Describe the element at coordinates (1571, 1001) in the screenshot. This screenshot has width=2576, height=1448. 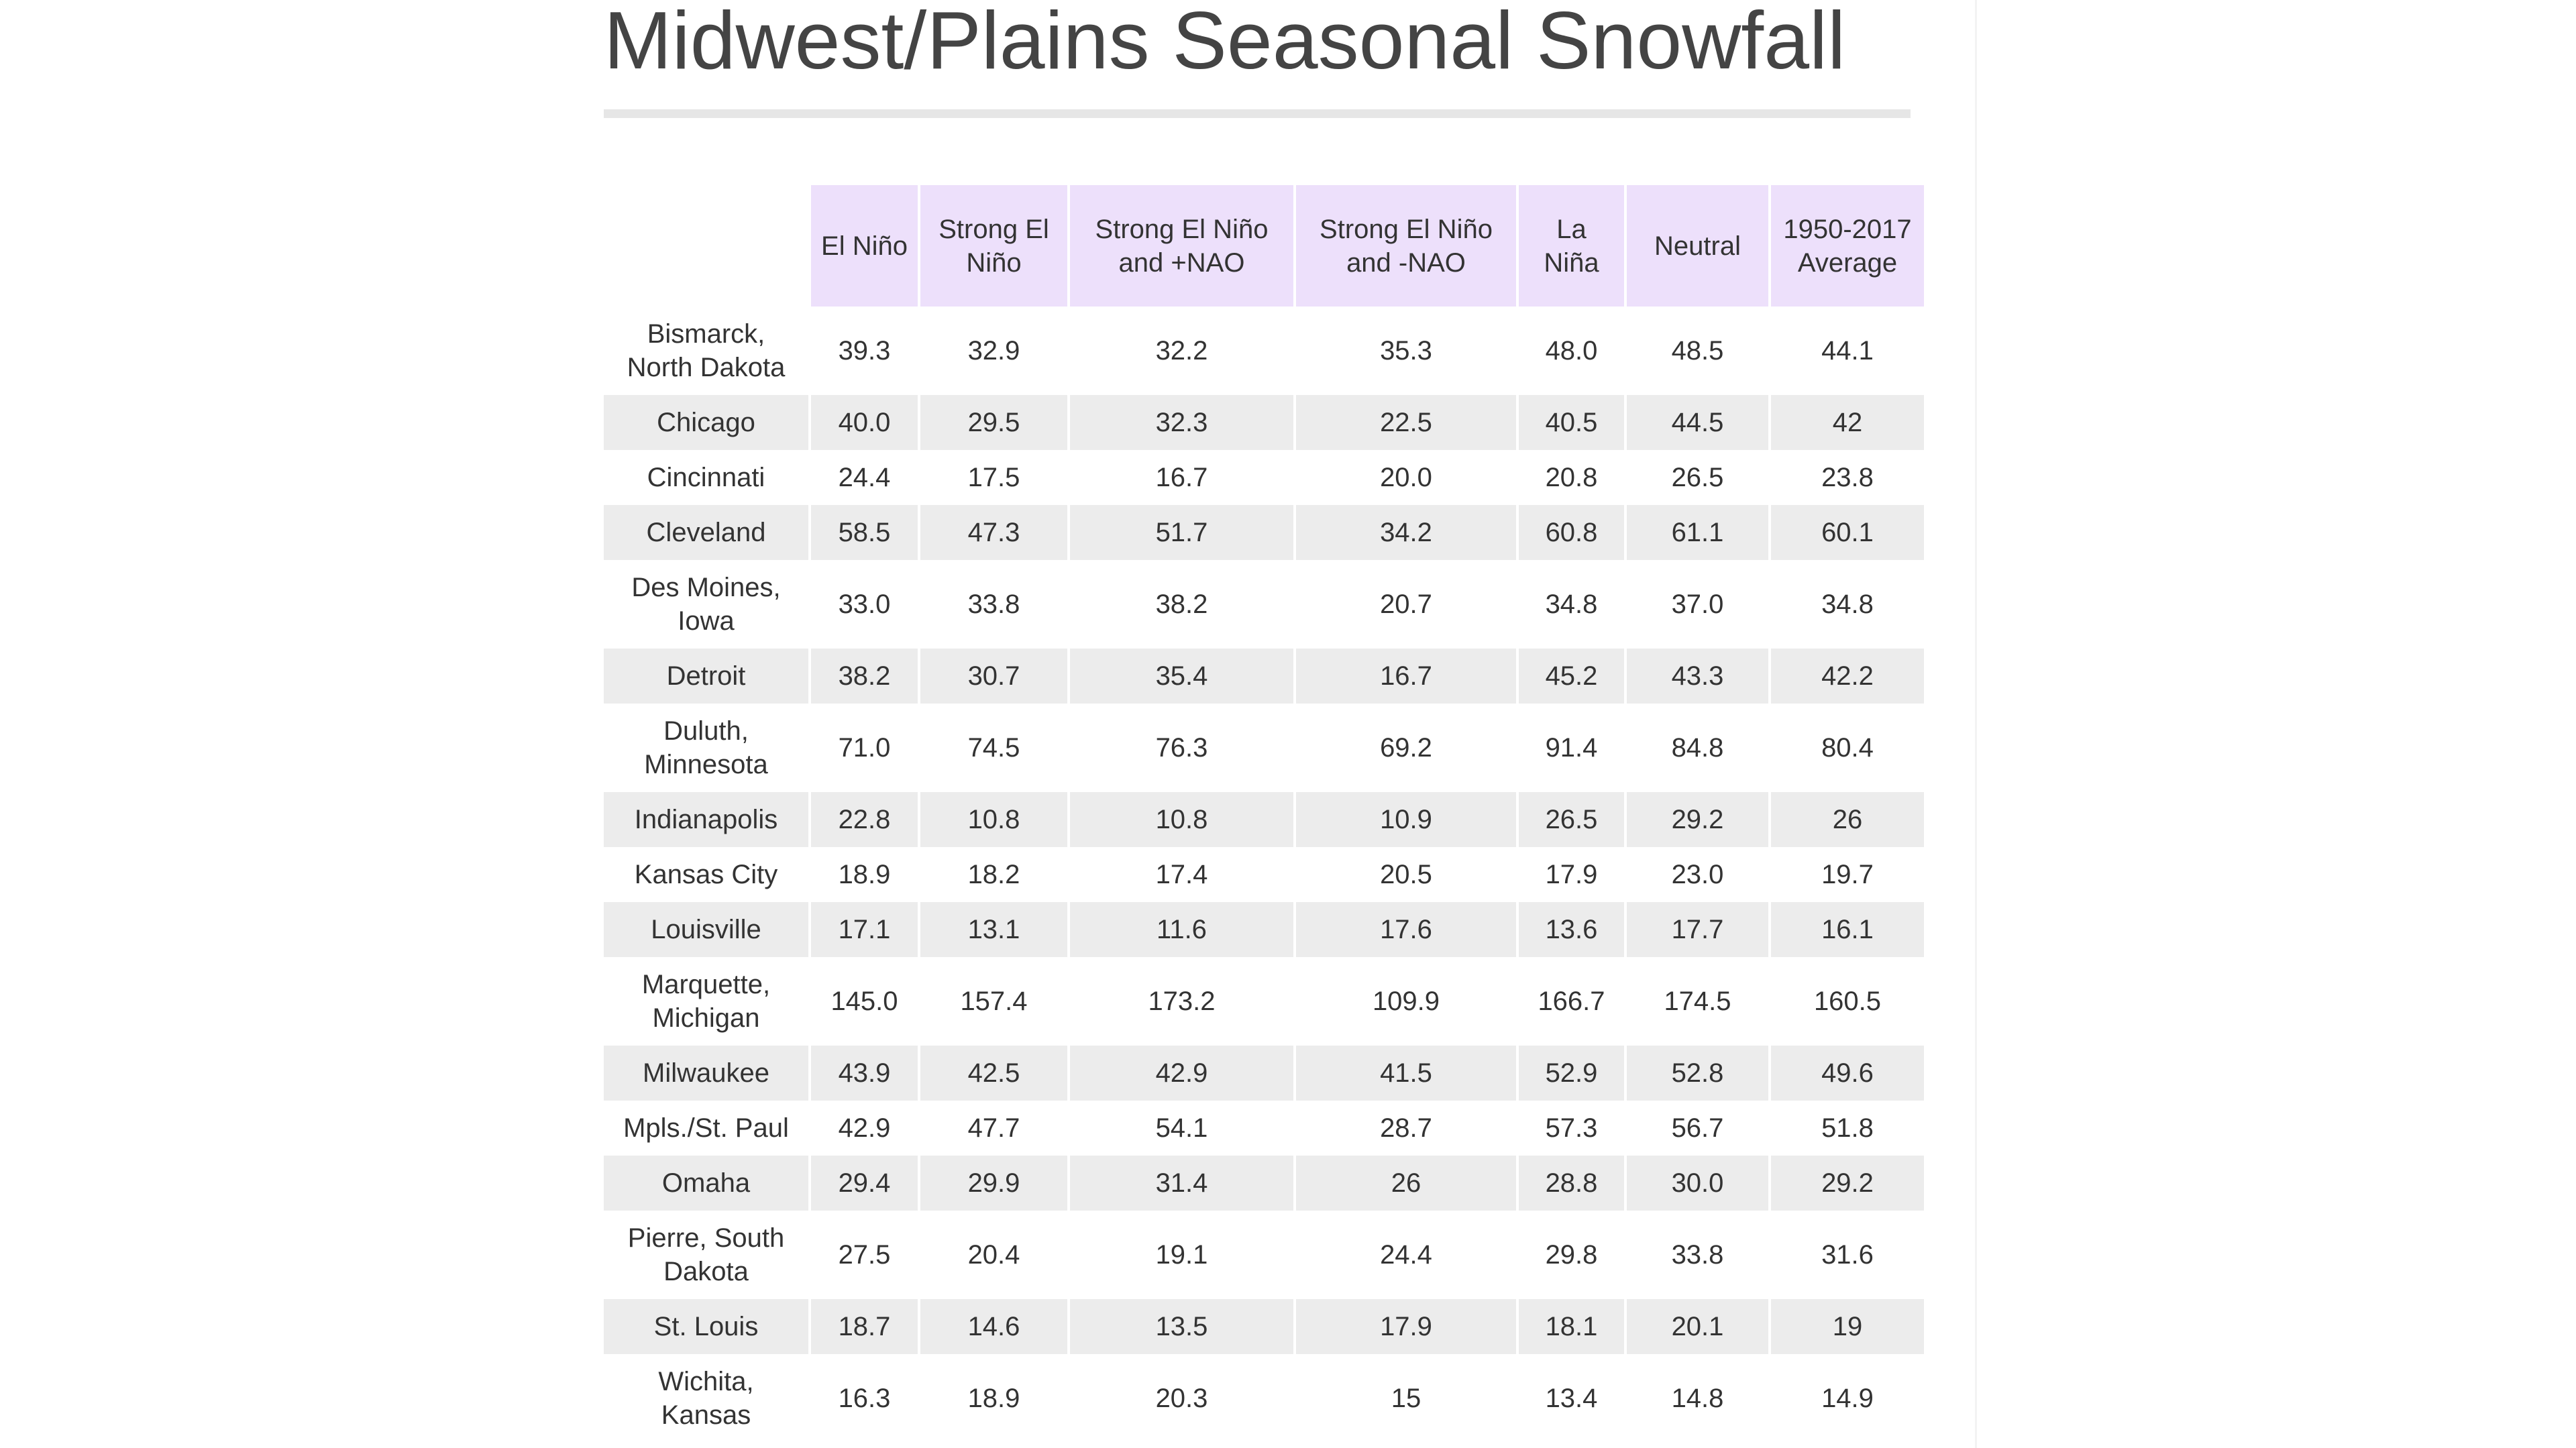
I see `cell: 166.7` at that location.